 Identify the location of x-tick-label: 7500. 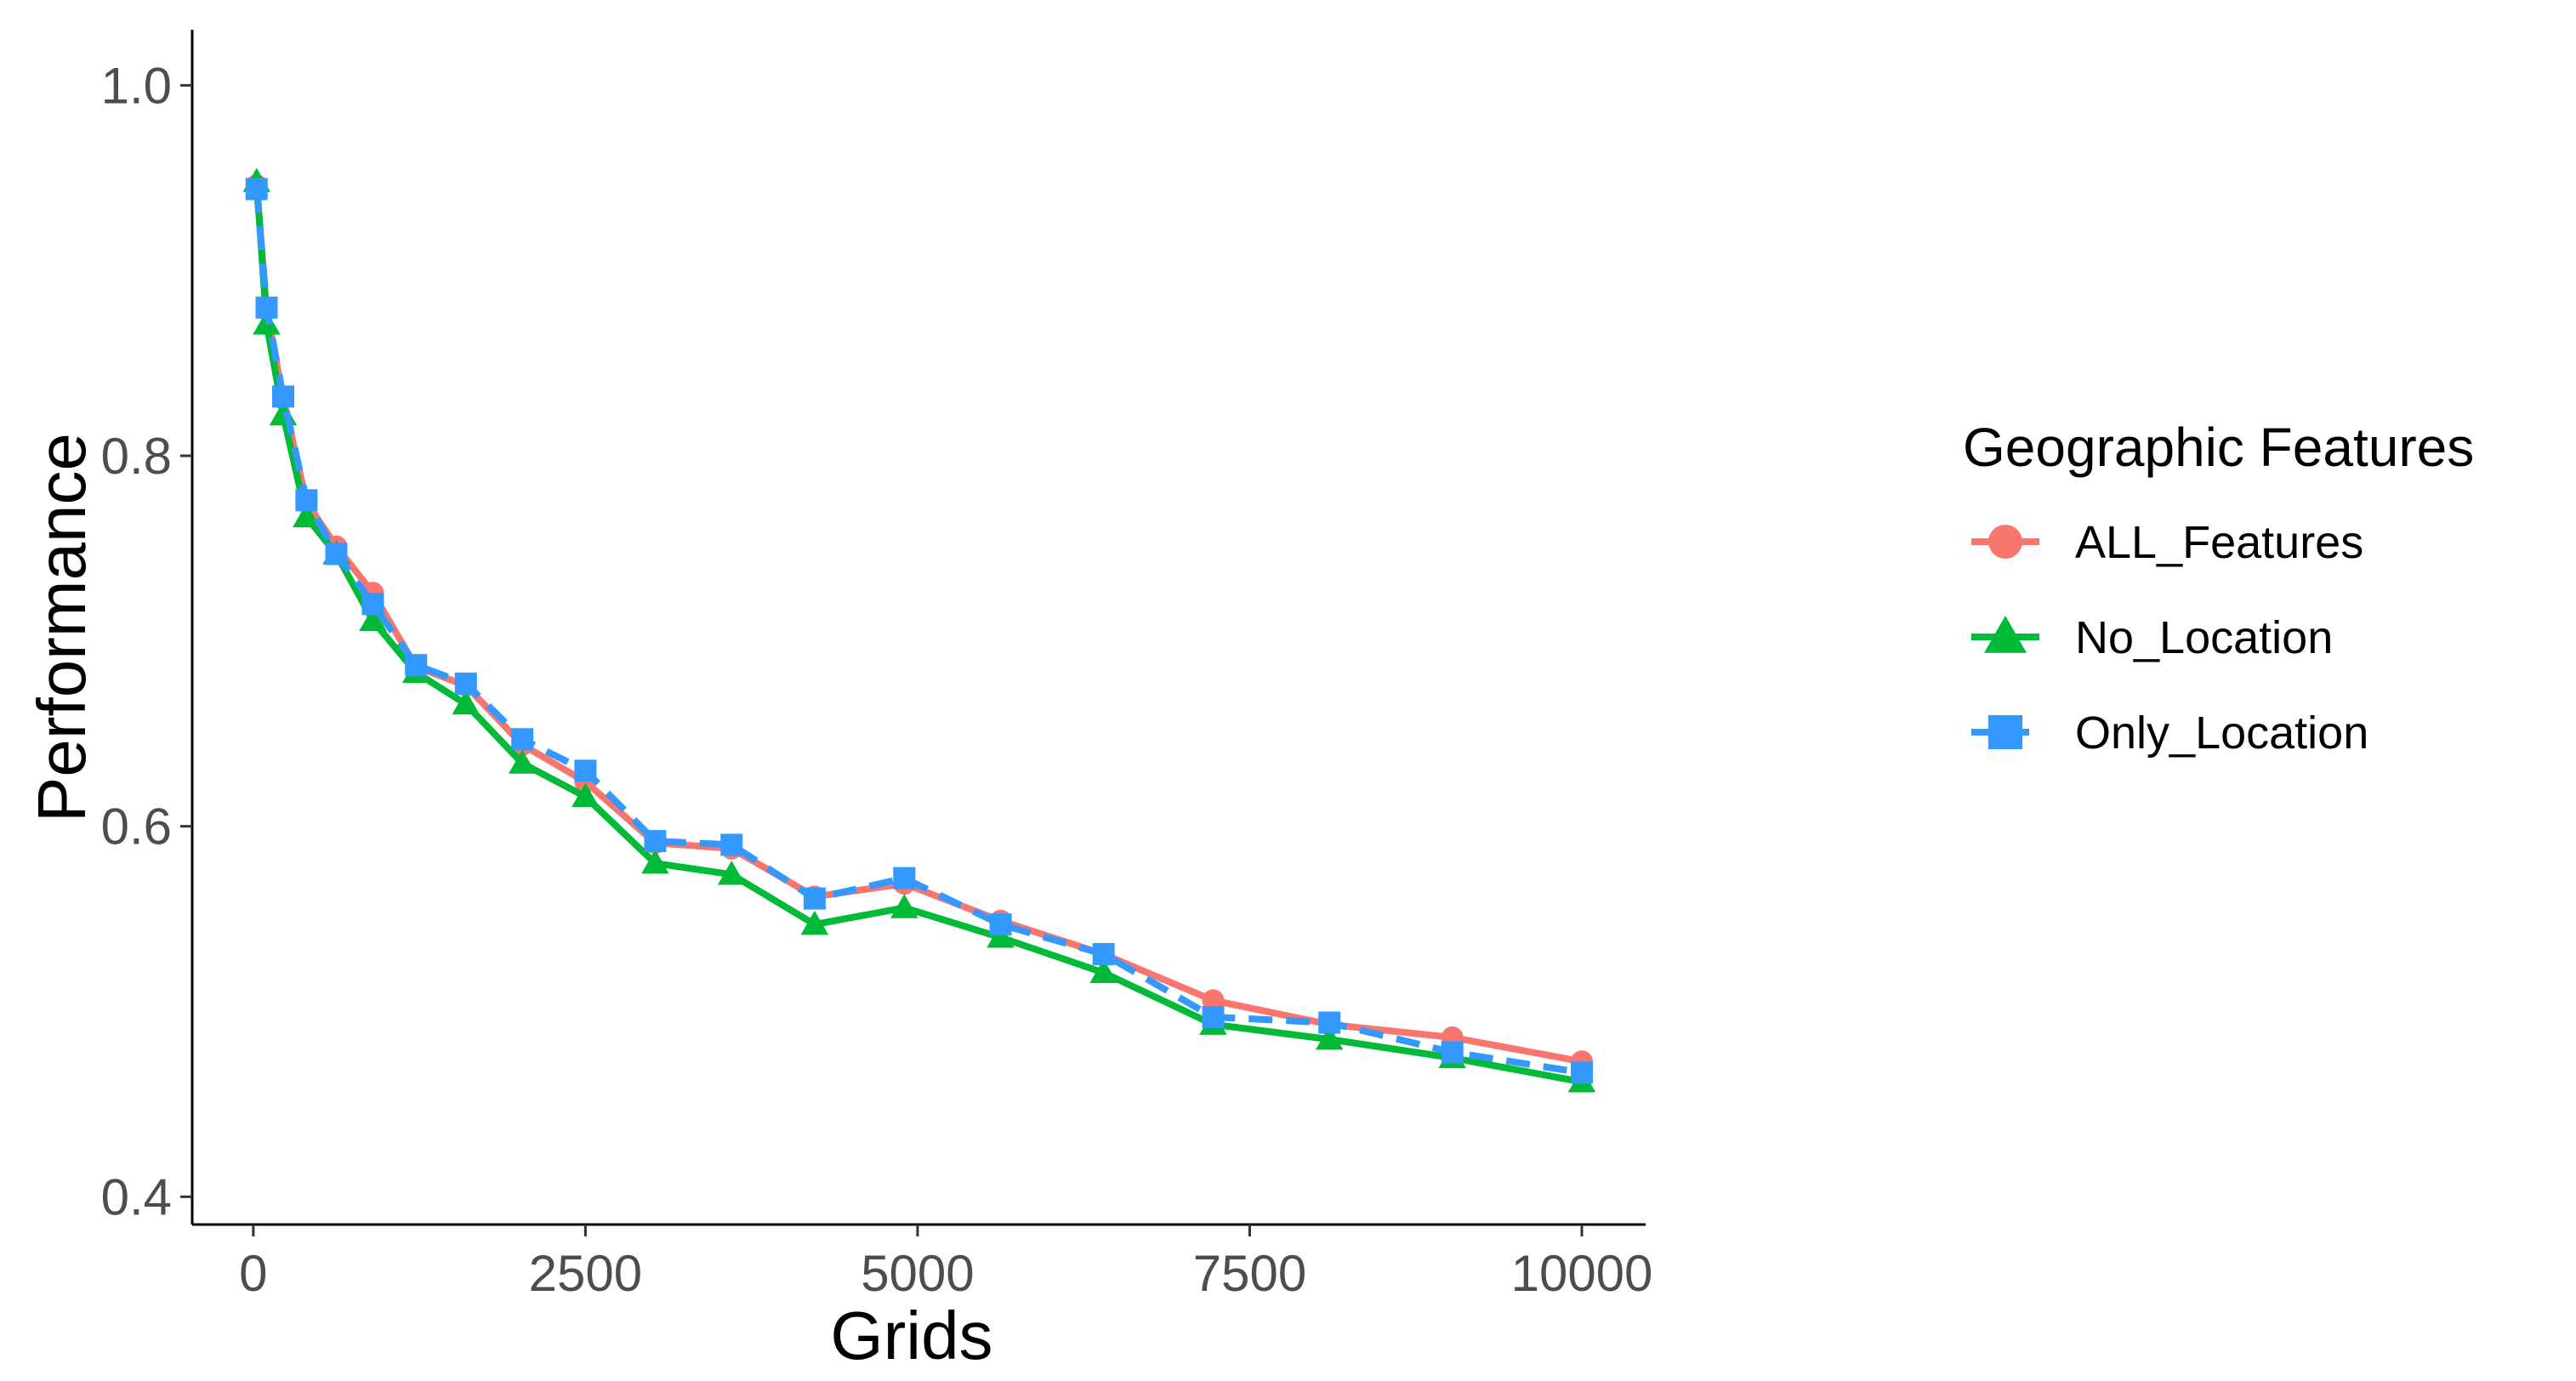
(1249, 1273).